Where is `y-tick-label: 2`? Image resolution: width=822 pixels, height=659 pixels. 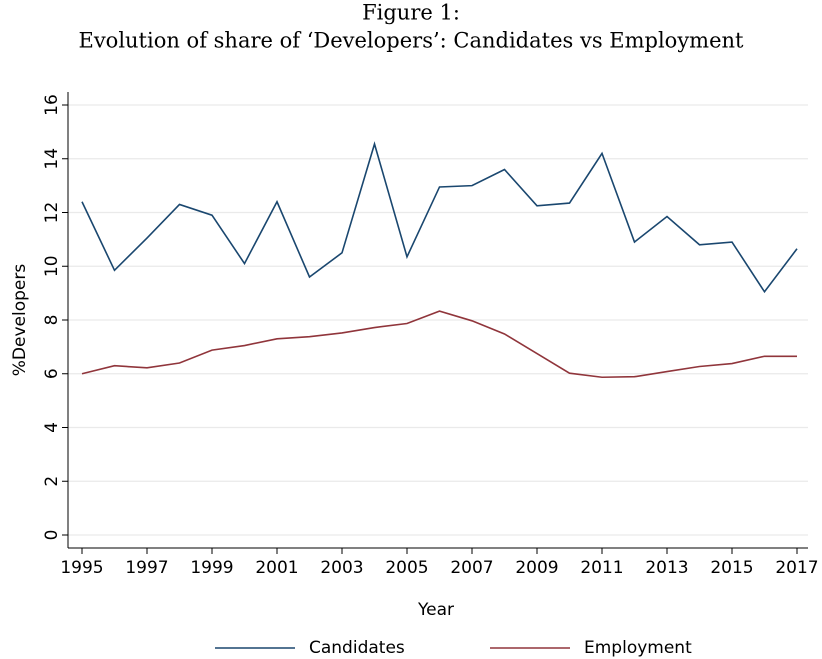 y-tick-label: 2 is located at coordinates (52, 481).